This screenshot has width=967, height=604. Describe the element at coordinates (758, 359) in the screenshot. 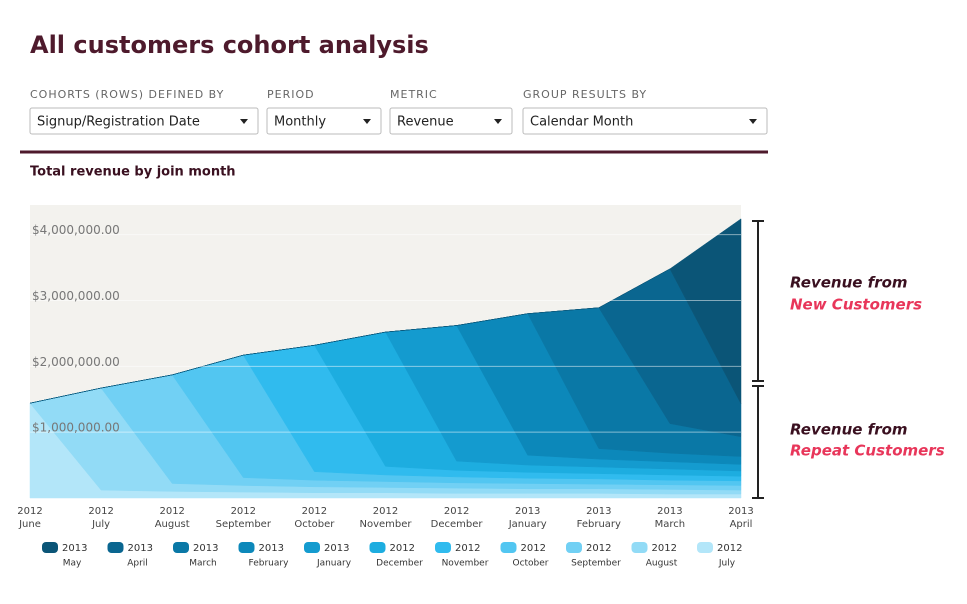

I see `bracket` at that location.